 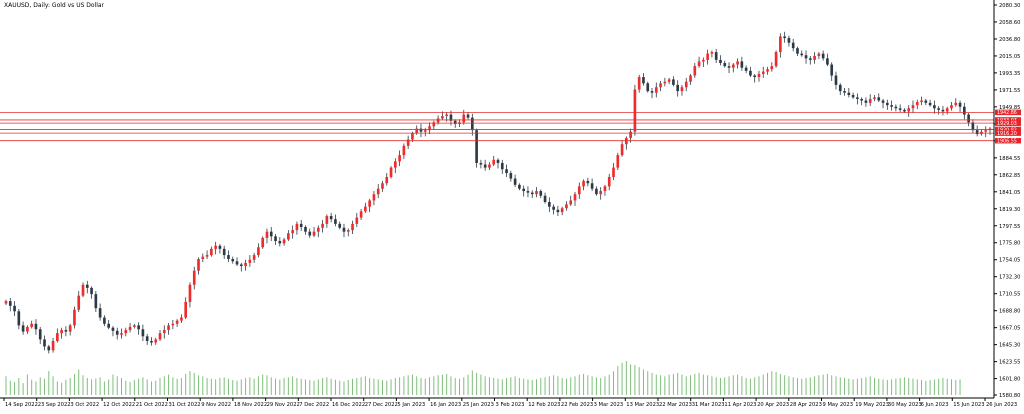 What do you see at coordinates (905, 405) in the screenshot?
I see `x-tick-label: 30 May 2023` at bounding box center [905, 405].